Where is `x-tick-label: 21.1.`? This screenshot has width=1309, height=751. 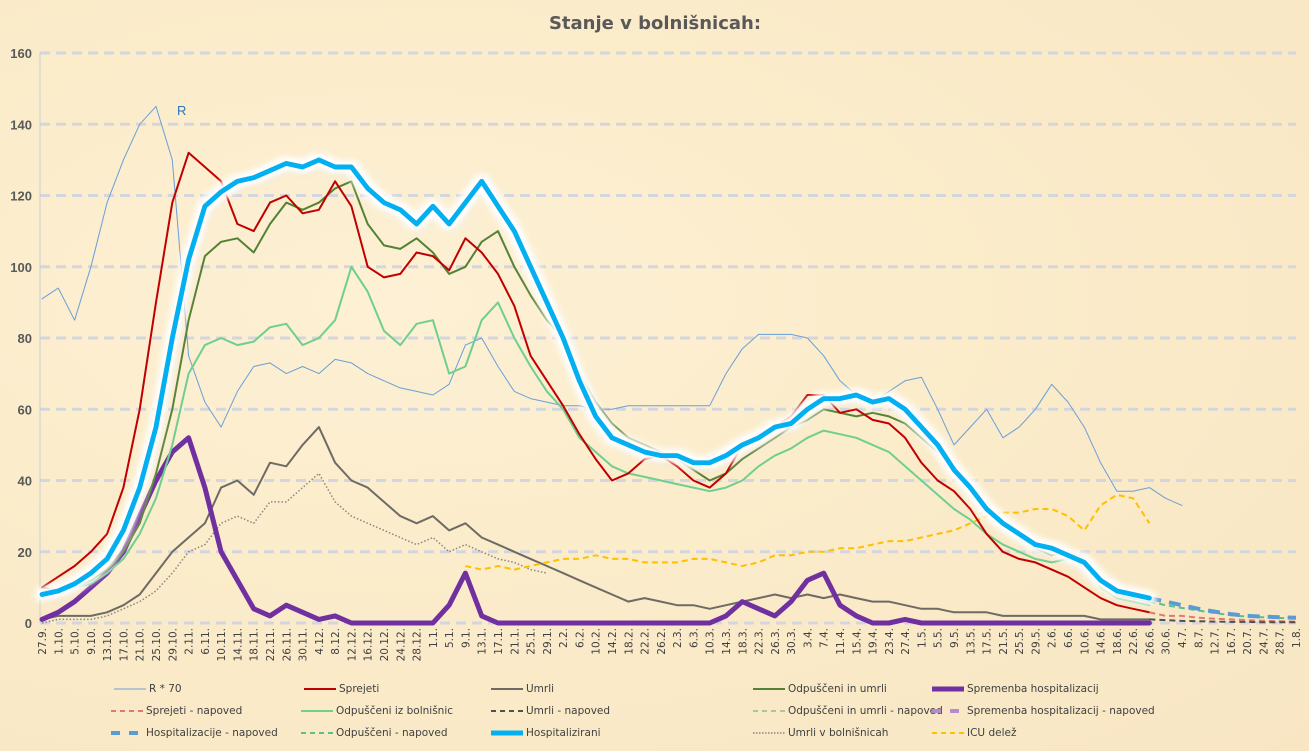 x-tick-label: 21.1. is located at coordinates (515, 641).